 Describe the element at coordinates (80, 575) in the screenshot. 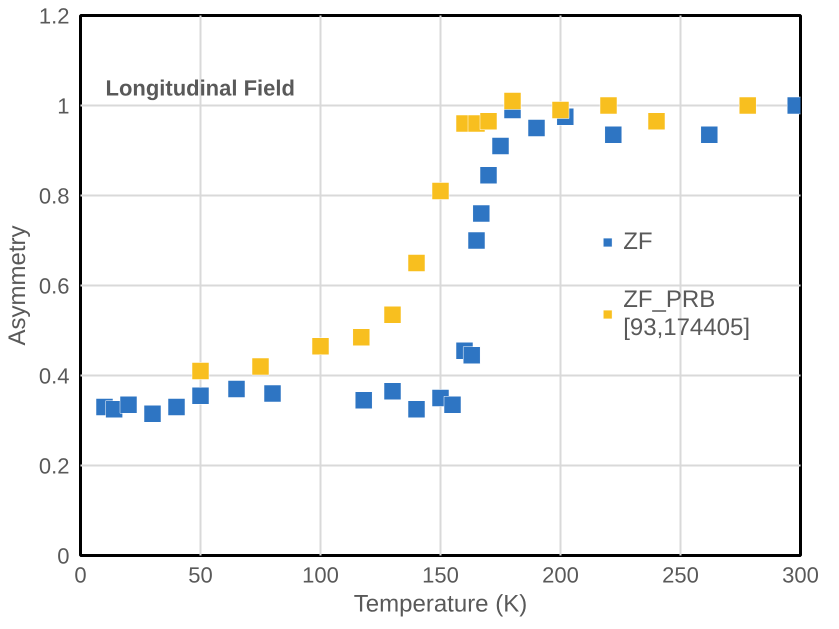

I see `x-tick-label: 0` at that location.